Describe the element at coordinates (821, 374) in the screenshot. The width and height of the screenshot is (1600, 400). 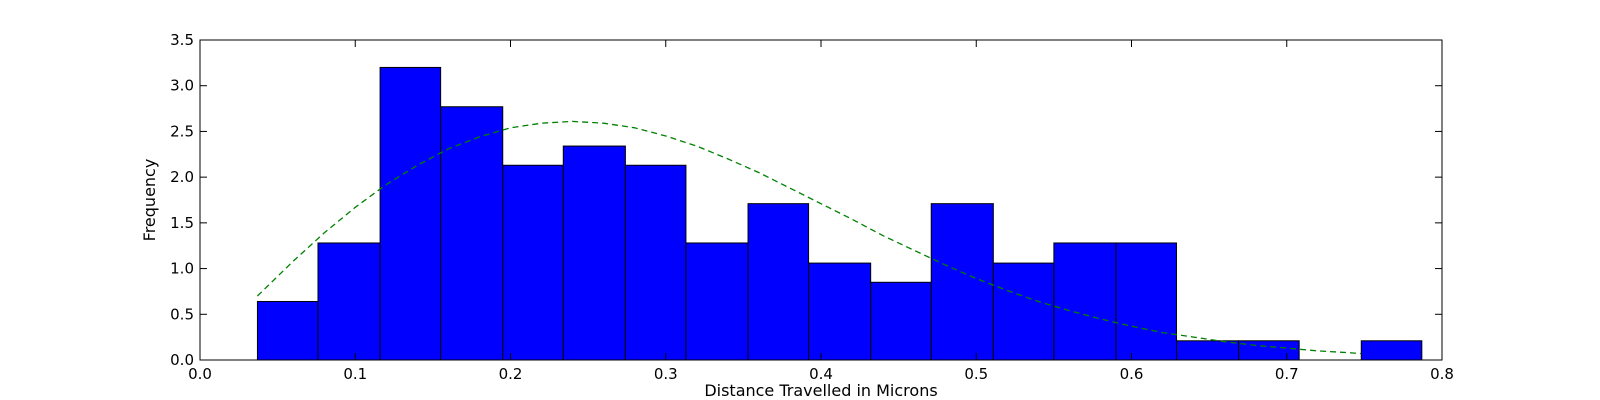
I see `x-tick-label: 0.4` at that location.